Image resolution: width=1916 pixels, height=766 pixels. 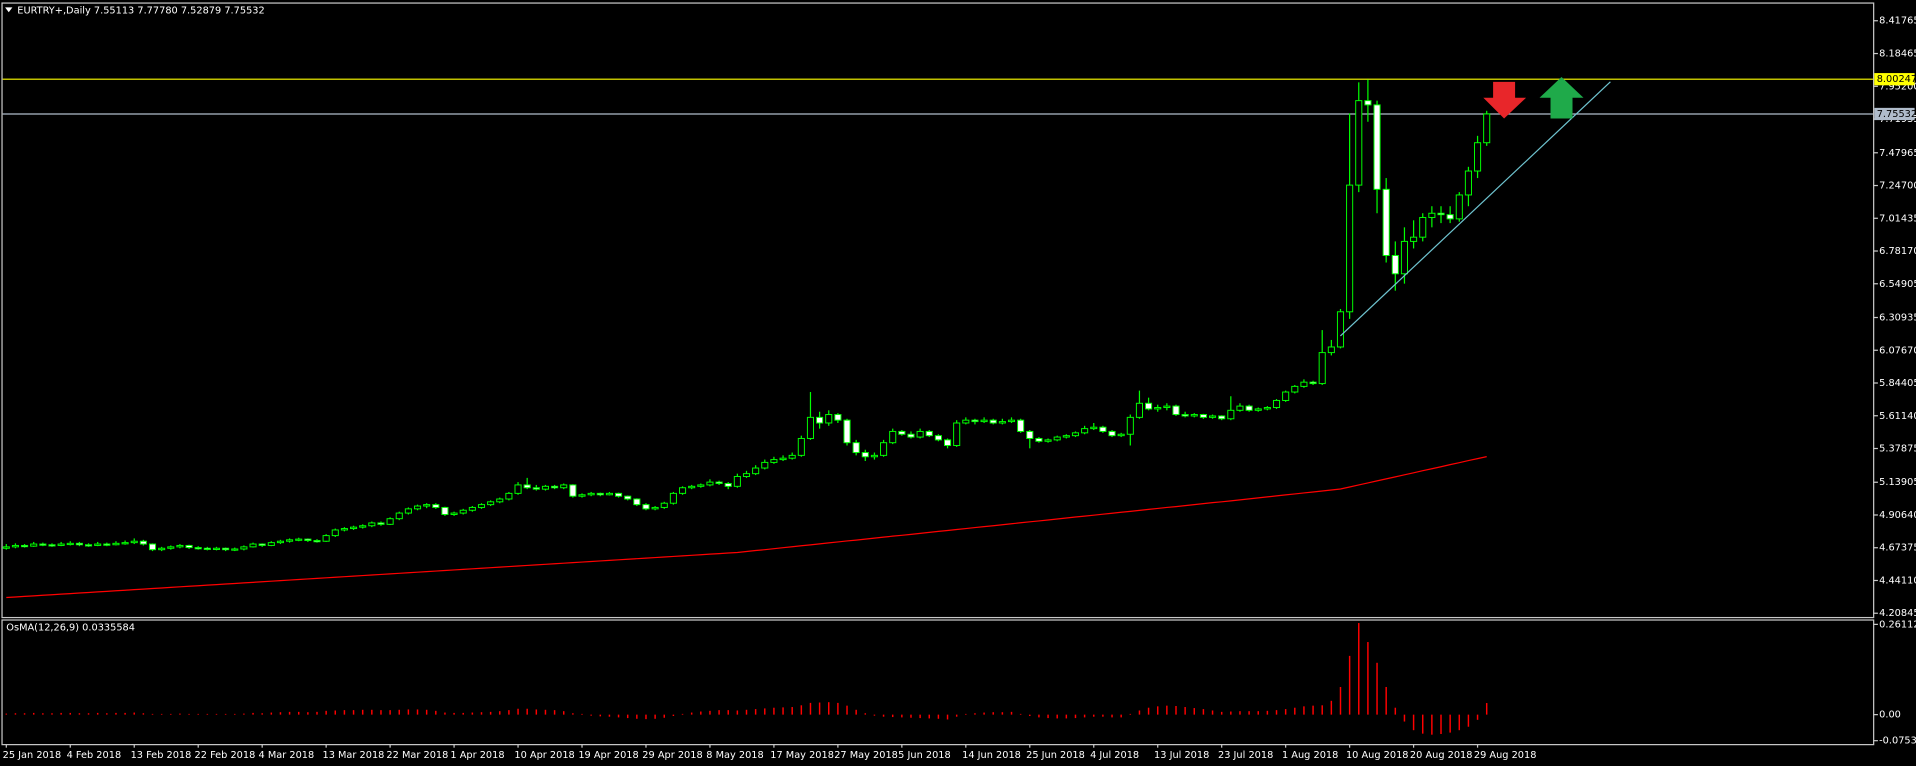 I want to click on y-tick-label: 5.37875, so click(x=1897, y=448).